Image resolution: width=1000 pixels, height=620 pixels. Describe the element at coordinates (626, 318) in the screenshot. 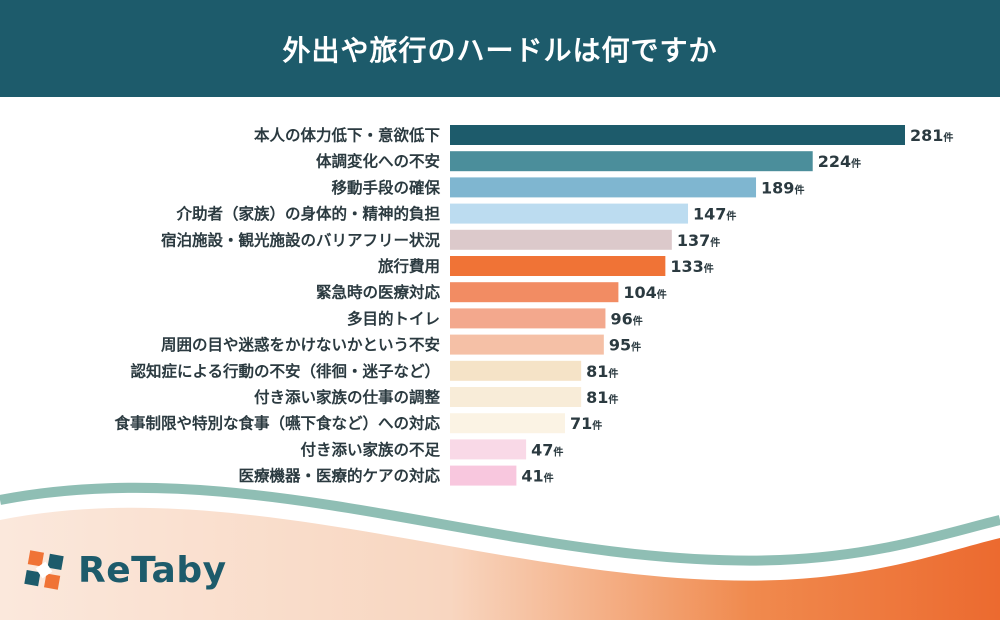

I see `value-label: 96件` at that location.